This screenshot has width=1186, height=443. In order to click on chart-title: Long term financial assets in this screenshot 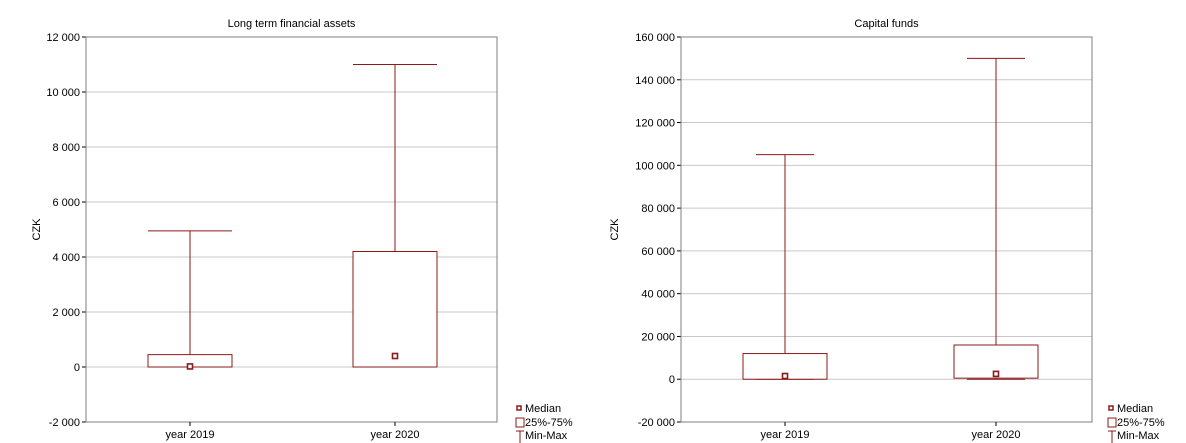, I will do `click(292, 24)`.